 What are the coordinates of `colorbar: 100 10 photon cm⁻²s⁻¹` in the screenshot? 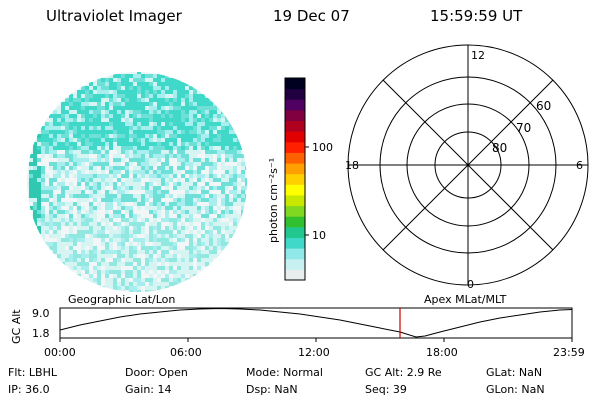 It's located at (300, 179).